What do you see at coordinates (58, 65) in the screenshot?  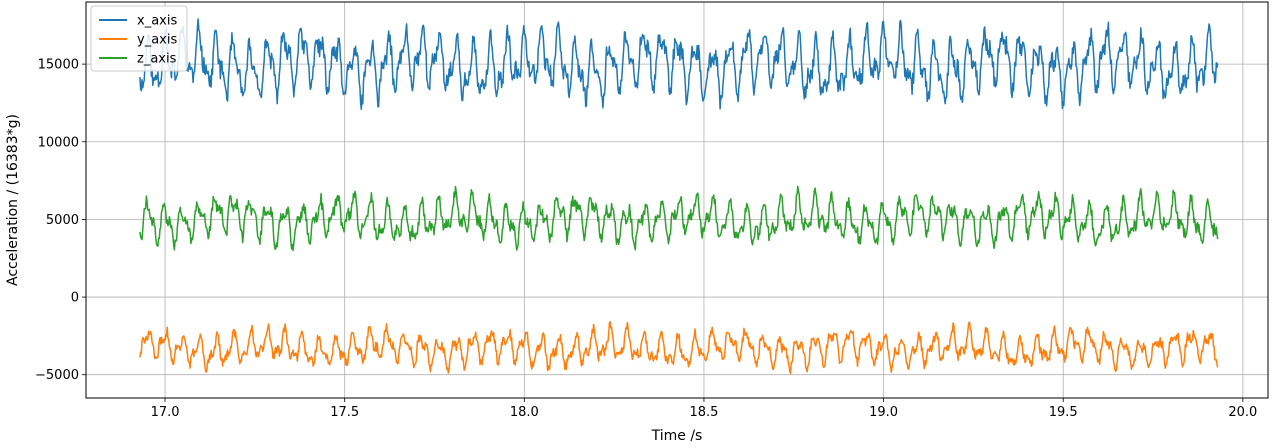 I see `y-tick-label: 15000` at bounding box center [58, 65].